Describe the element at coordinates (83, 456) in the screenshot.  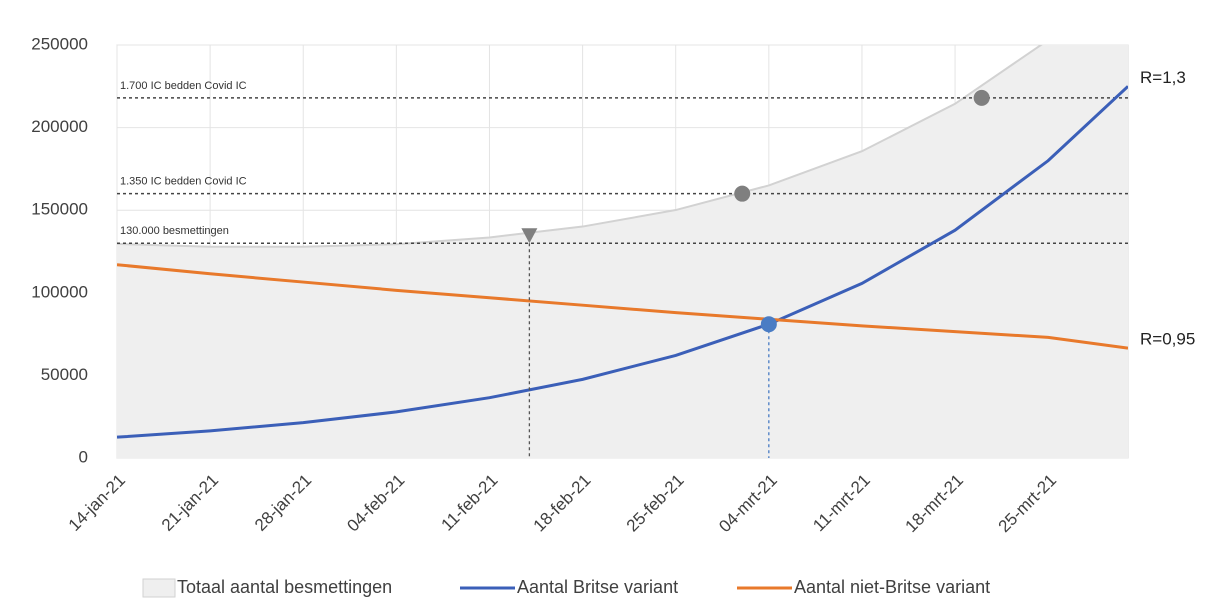
I see `y-tick-label: 0` at that location.